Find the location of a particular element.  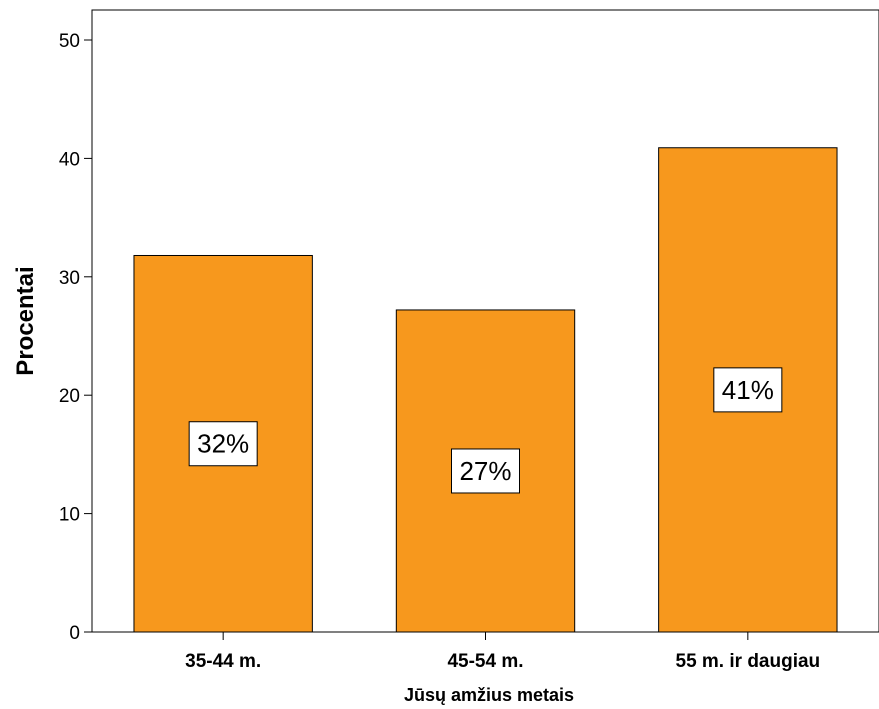

x-tick-label: 45-54 m. is located at coordinates (485, 661).